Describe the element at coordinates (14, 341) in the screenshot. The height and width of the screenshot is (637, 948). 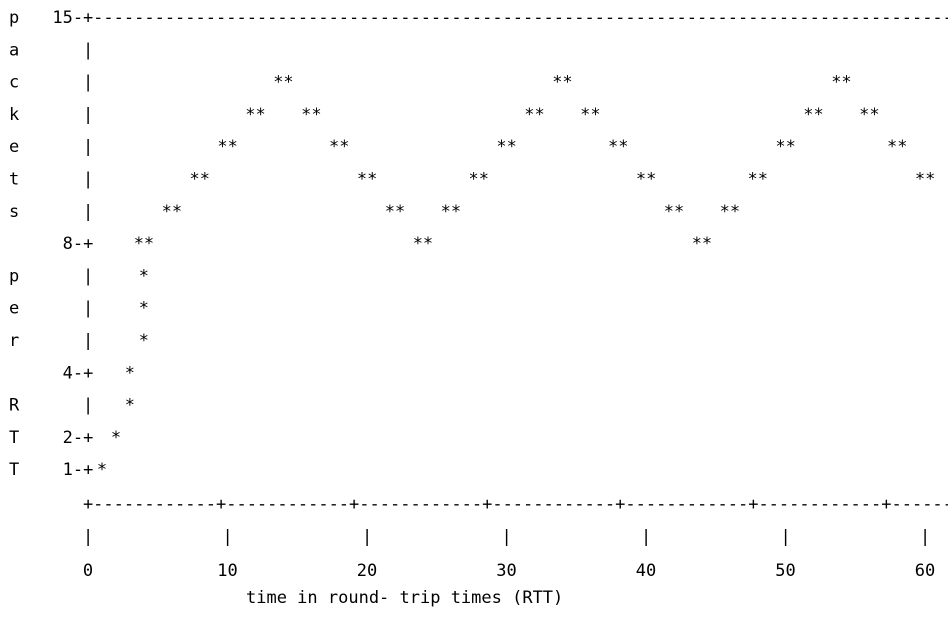
I see `y-label-letter: r` at that location.